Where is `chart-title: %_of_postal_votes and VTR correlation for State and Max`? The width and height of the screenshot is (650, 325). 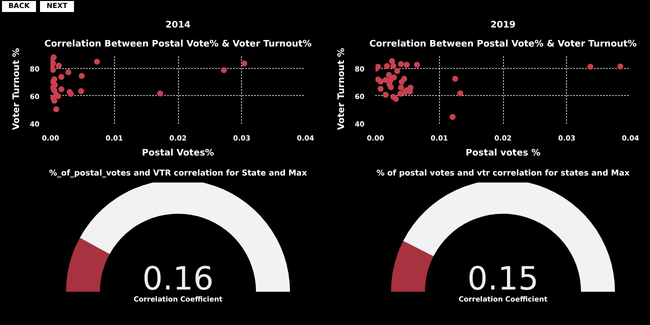
chart-title: %_of_postal_votes and VTR correlation for State and Max is located at coordinates (178, 173).